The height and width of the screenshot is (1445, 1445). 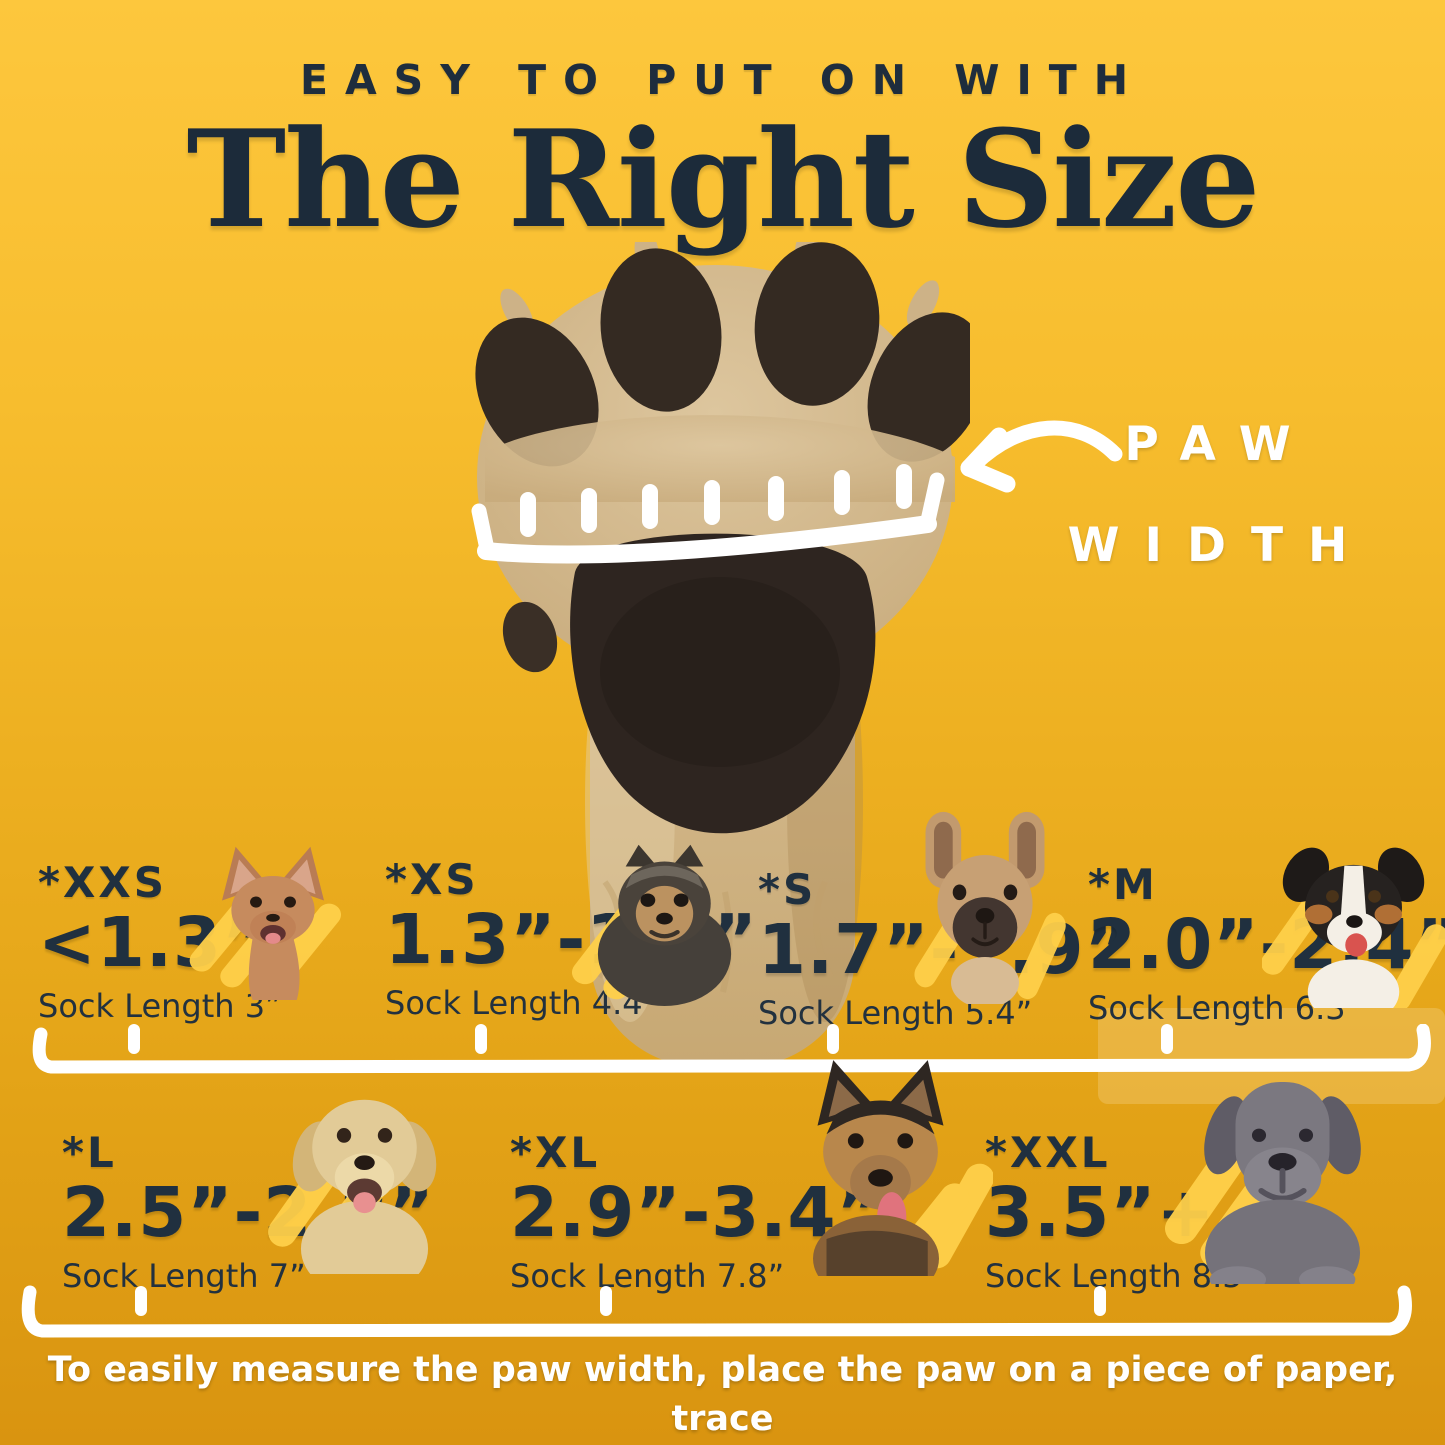 What do you see at coordinates (1041, 456) in the screenshot?
I see `paw-width-arrow-icon` at bounding box center [1041, 456].